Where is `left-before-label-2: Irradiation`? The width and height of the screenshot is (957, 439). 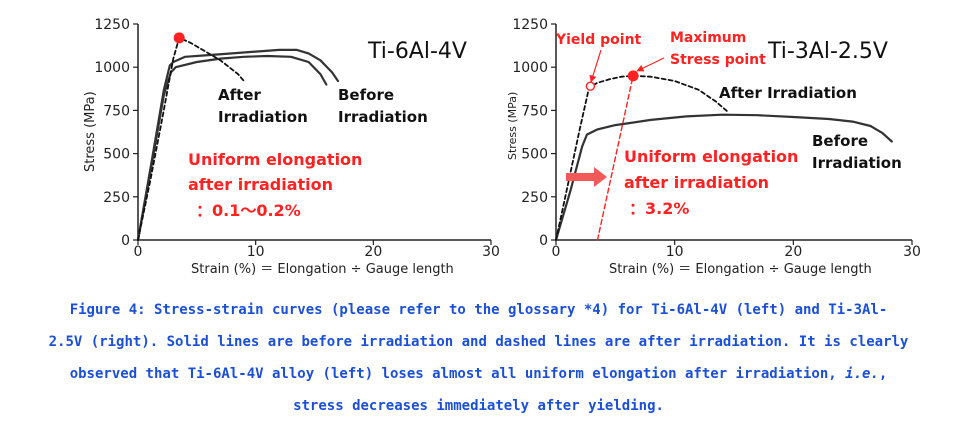
left-before-label-2: Irradiation is located at coordinates (383, 117).